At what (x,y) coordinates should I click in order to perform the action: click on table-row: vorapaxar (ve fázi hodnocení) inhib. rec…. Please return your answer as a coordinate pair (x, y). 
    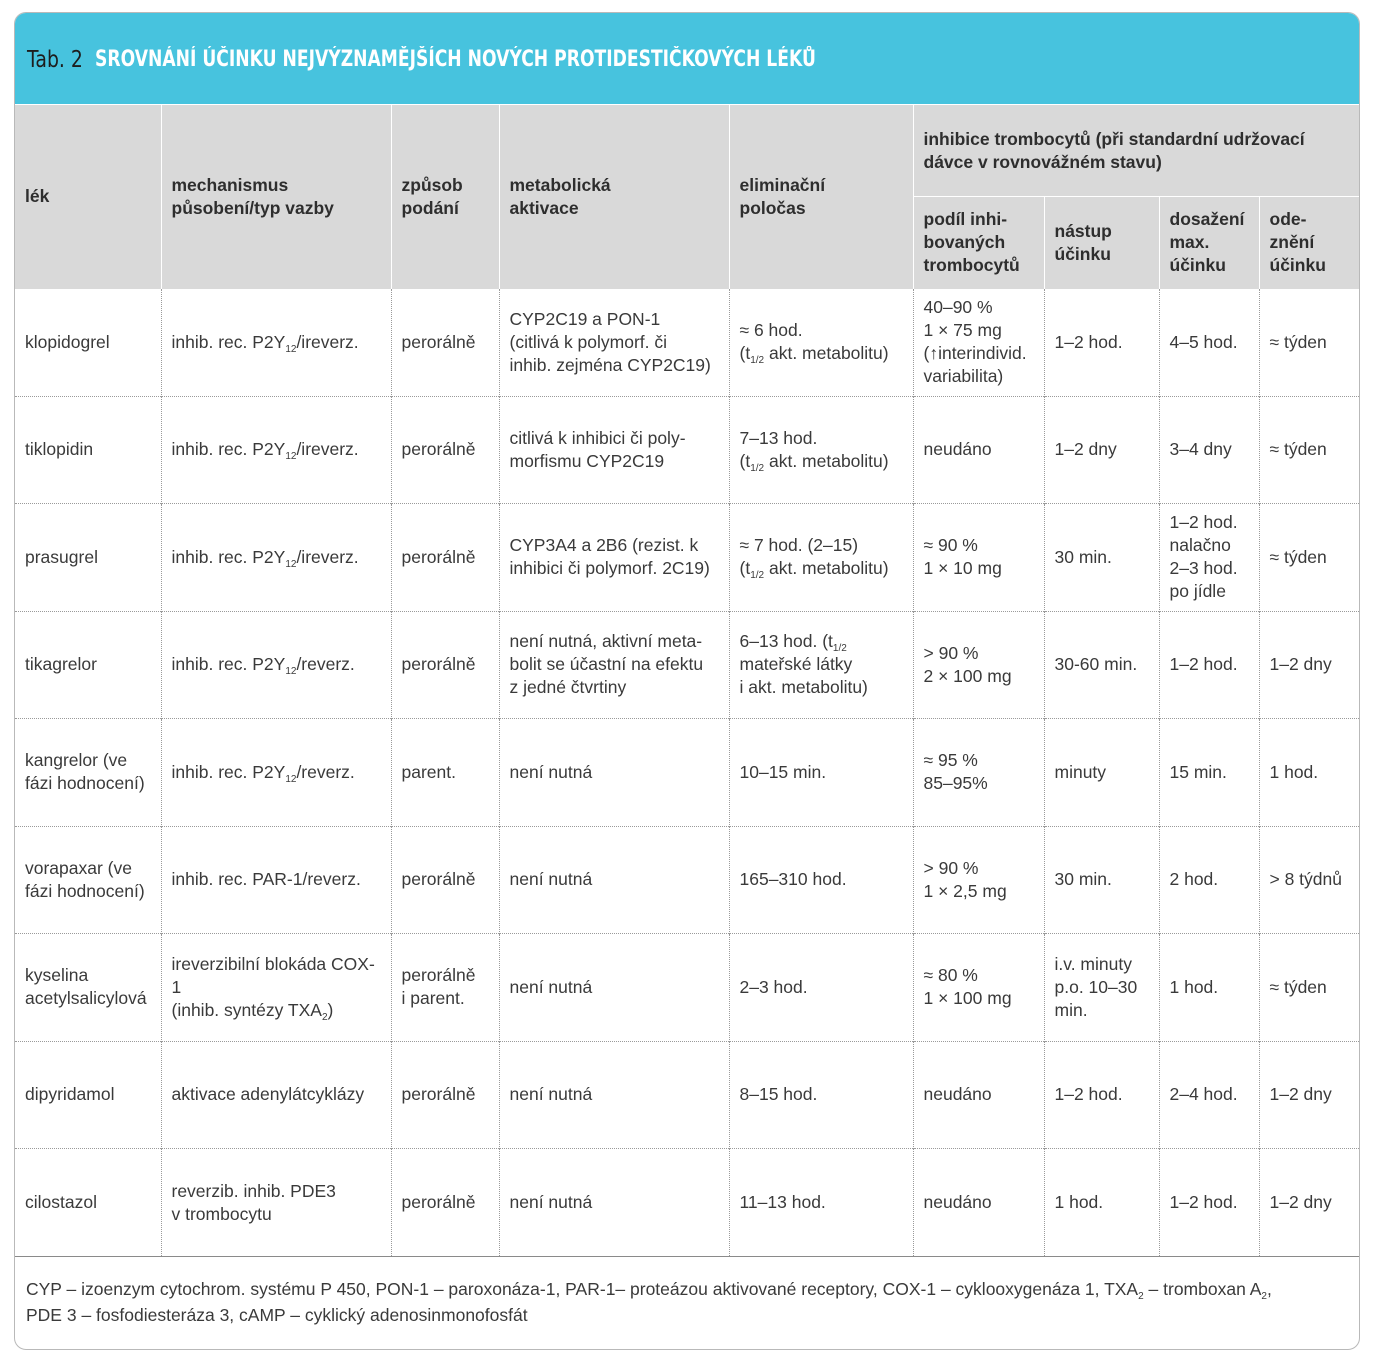
    Looking at the image, I should click on (687, 879).